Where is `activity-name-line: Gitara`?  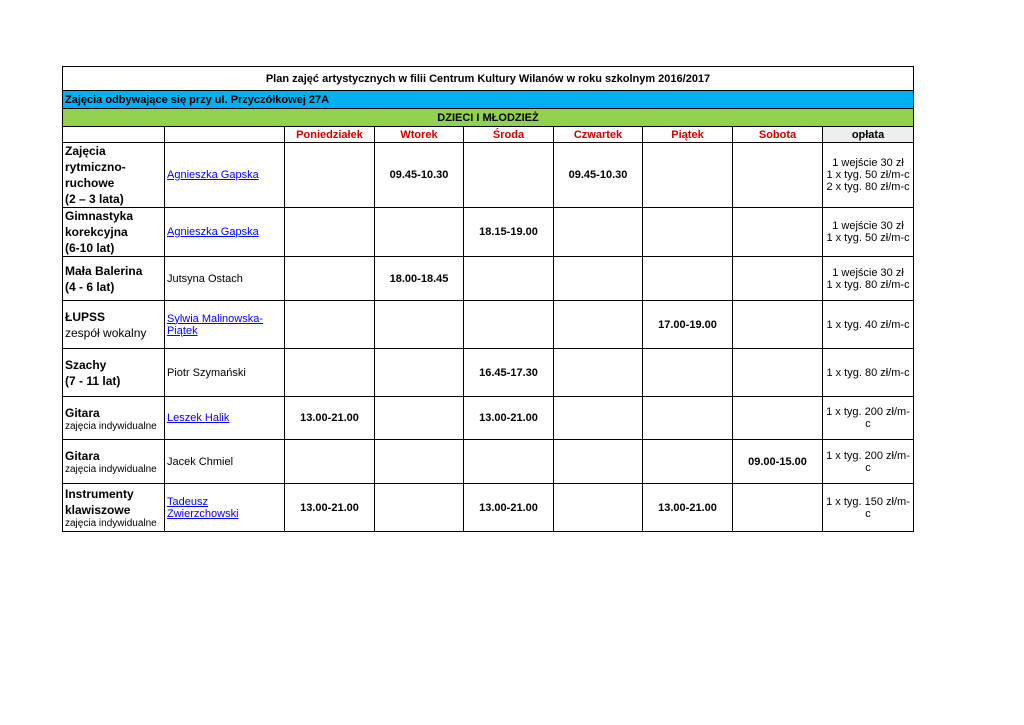 activity-name-line: Gitara is located at coordinates (82, 412).